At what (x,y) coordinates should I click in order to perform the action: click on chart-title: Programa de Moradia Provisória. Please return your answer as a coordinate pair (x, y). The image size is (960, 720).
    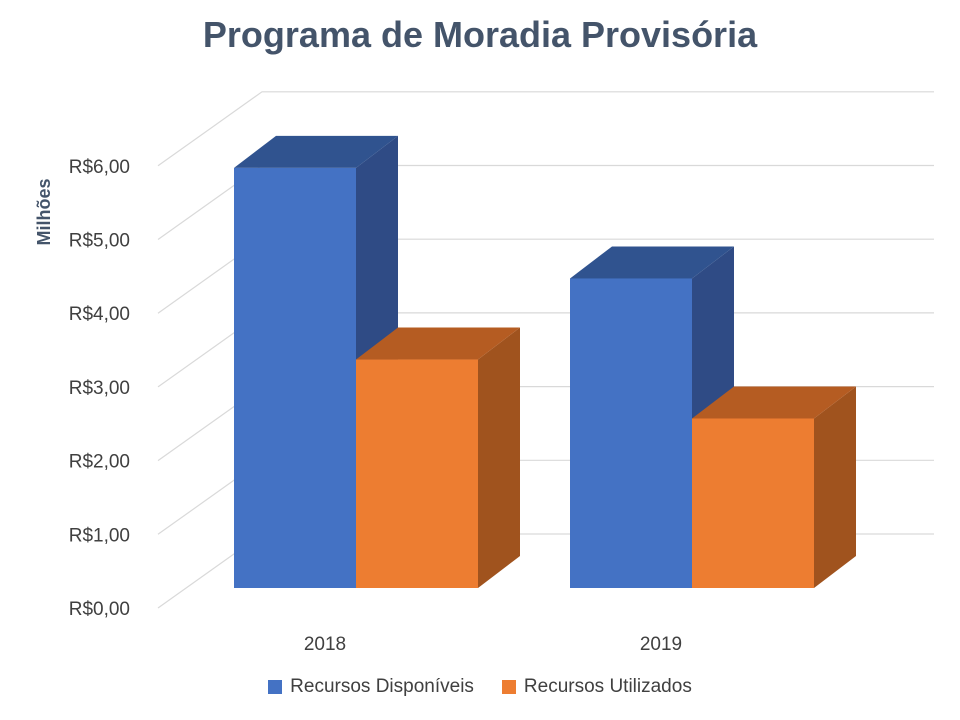
    Looking at the image, I should click on (480, 34).